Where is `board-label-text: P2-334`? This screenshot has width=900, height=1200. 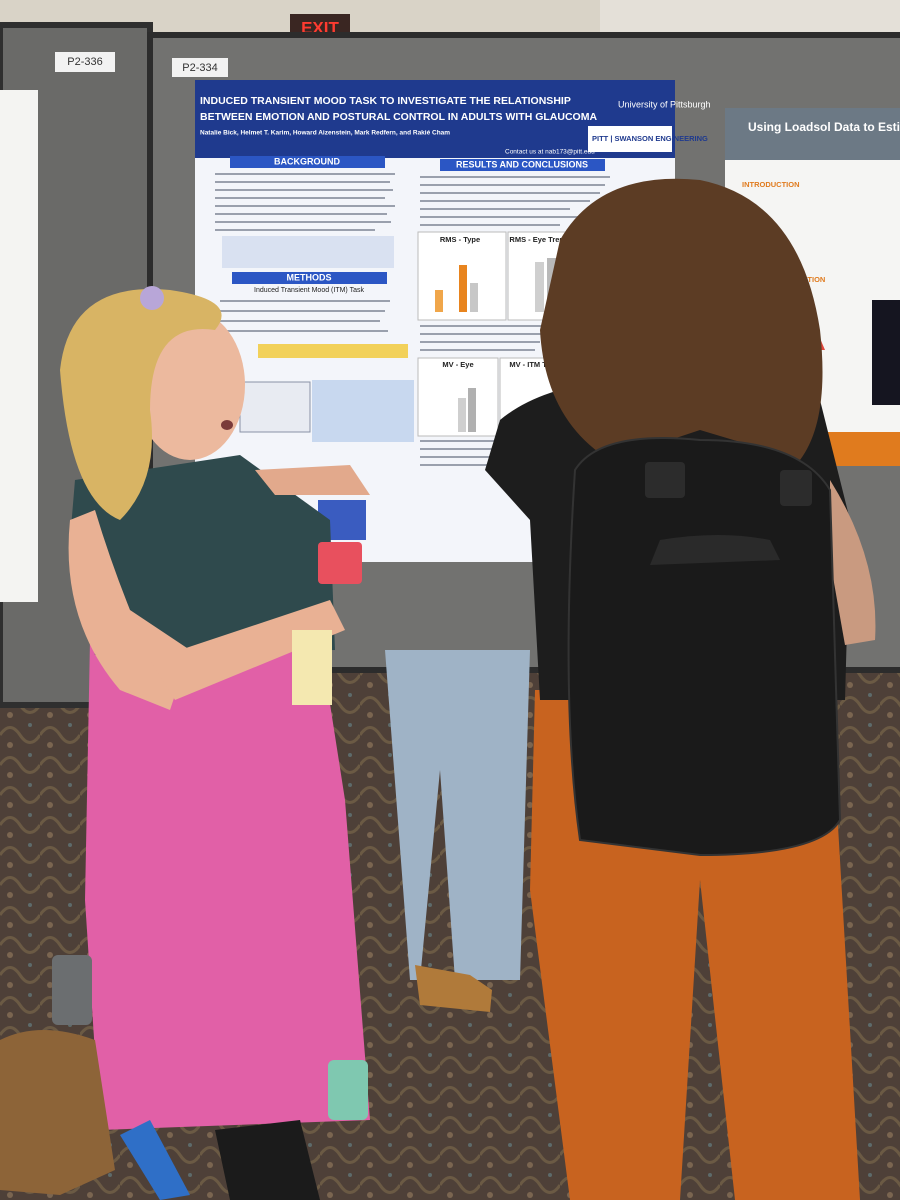 board-label-text: P2-334 is located at coordinates (199, 68).